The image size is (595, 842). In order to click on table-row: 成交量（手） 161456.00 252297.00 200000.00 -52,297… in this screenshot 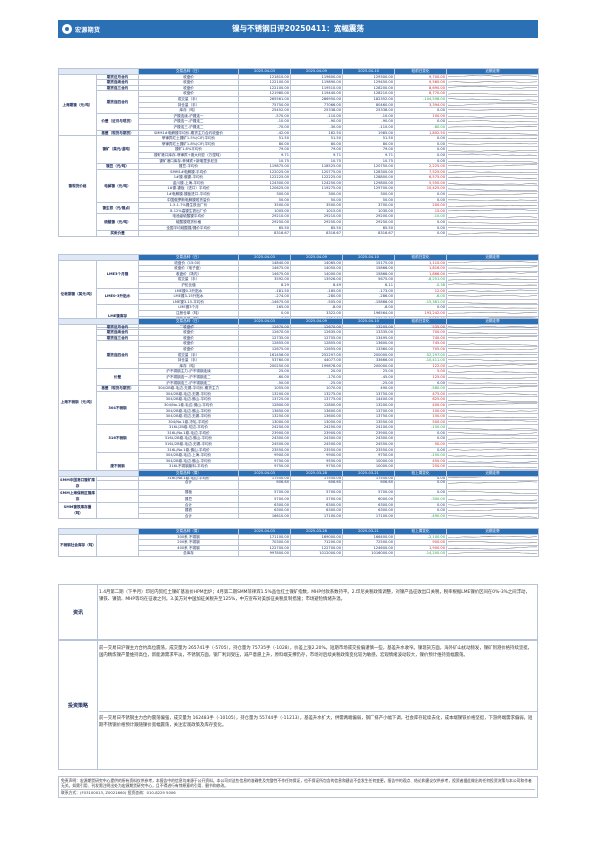, I will do `click(299, 355)`.